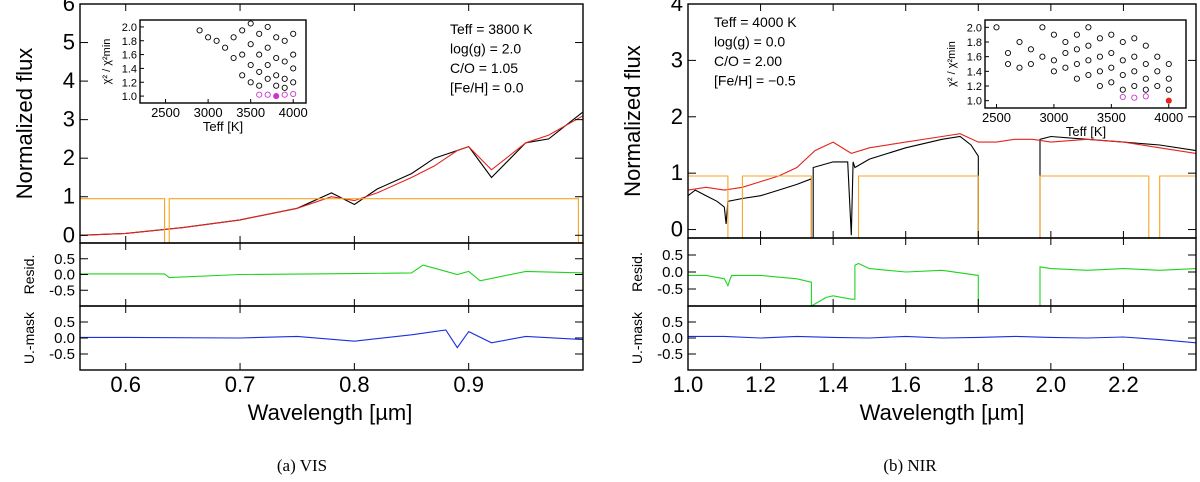 The height and width of the screenshot is (482, 1200). I want to click on annotation-text: [Fe/H] = 0.0, so click(487, 88).